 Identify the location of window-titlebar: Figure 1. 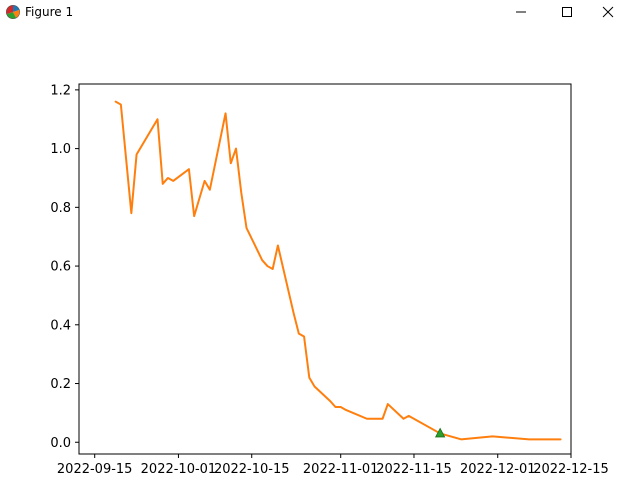
(313, 12).